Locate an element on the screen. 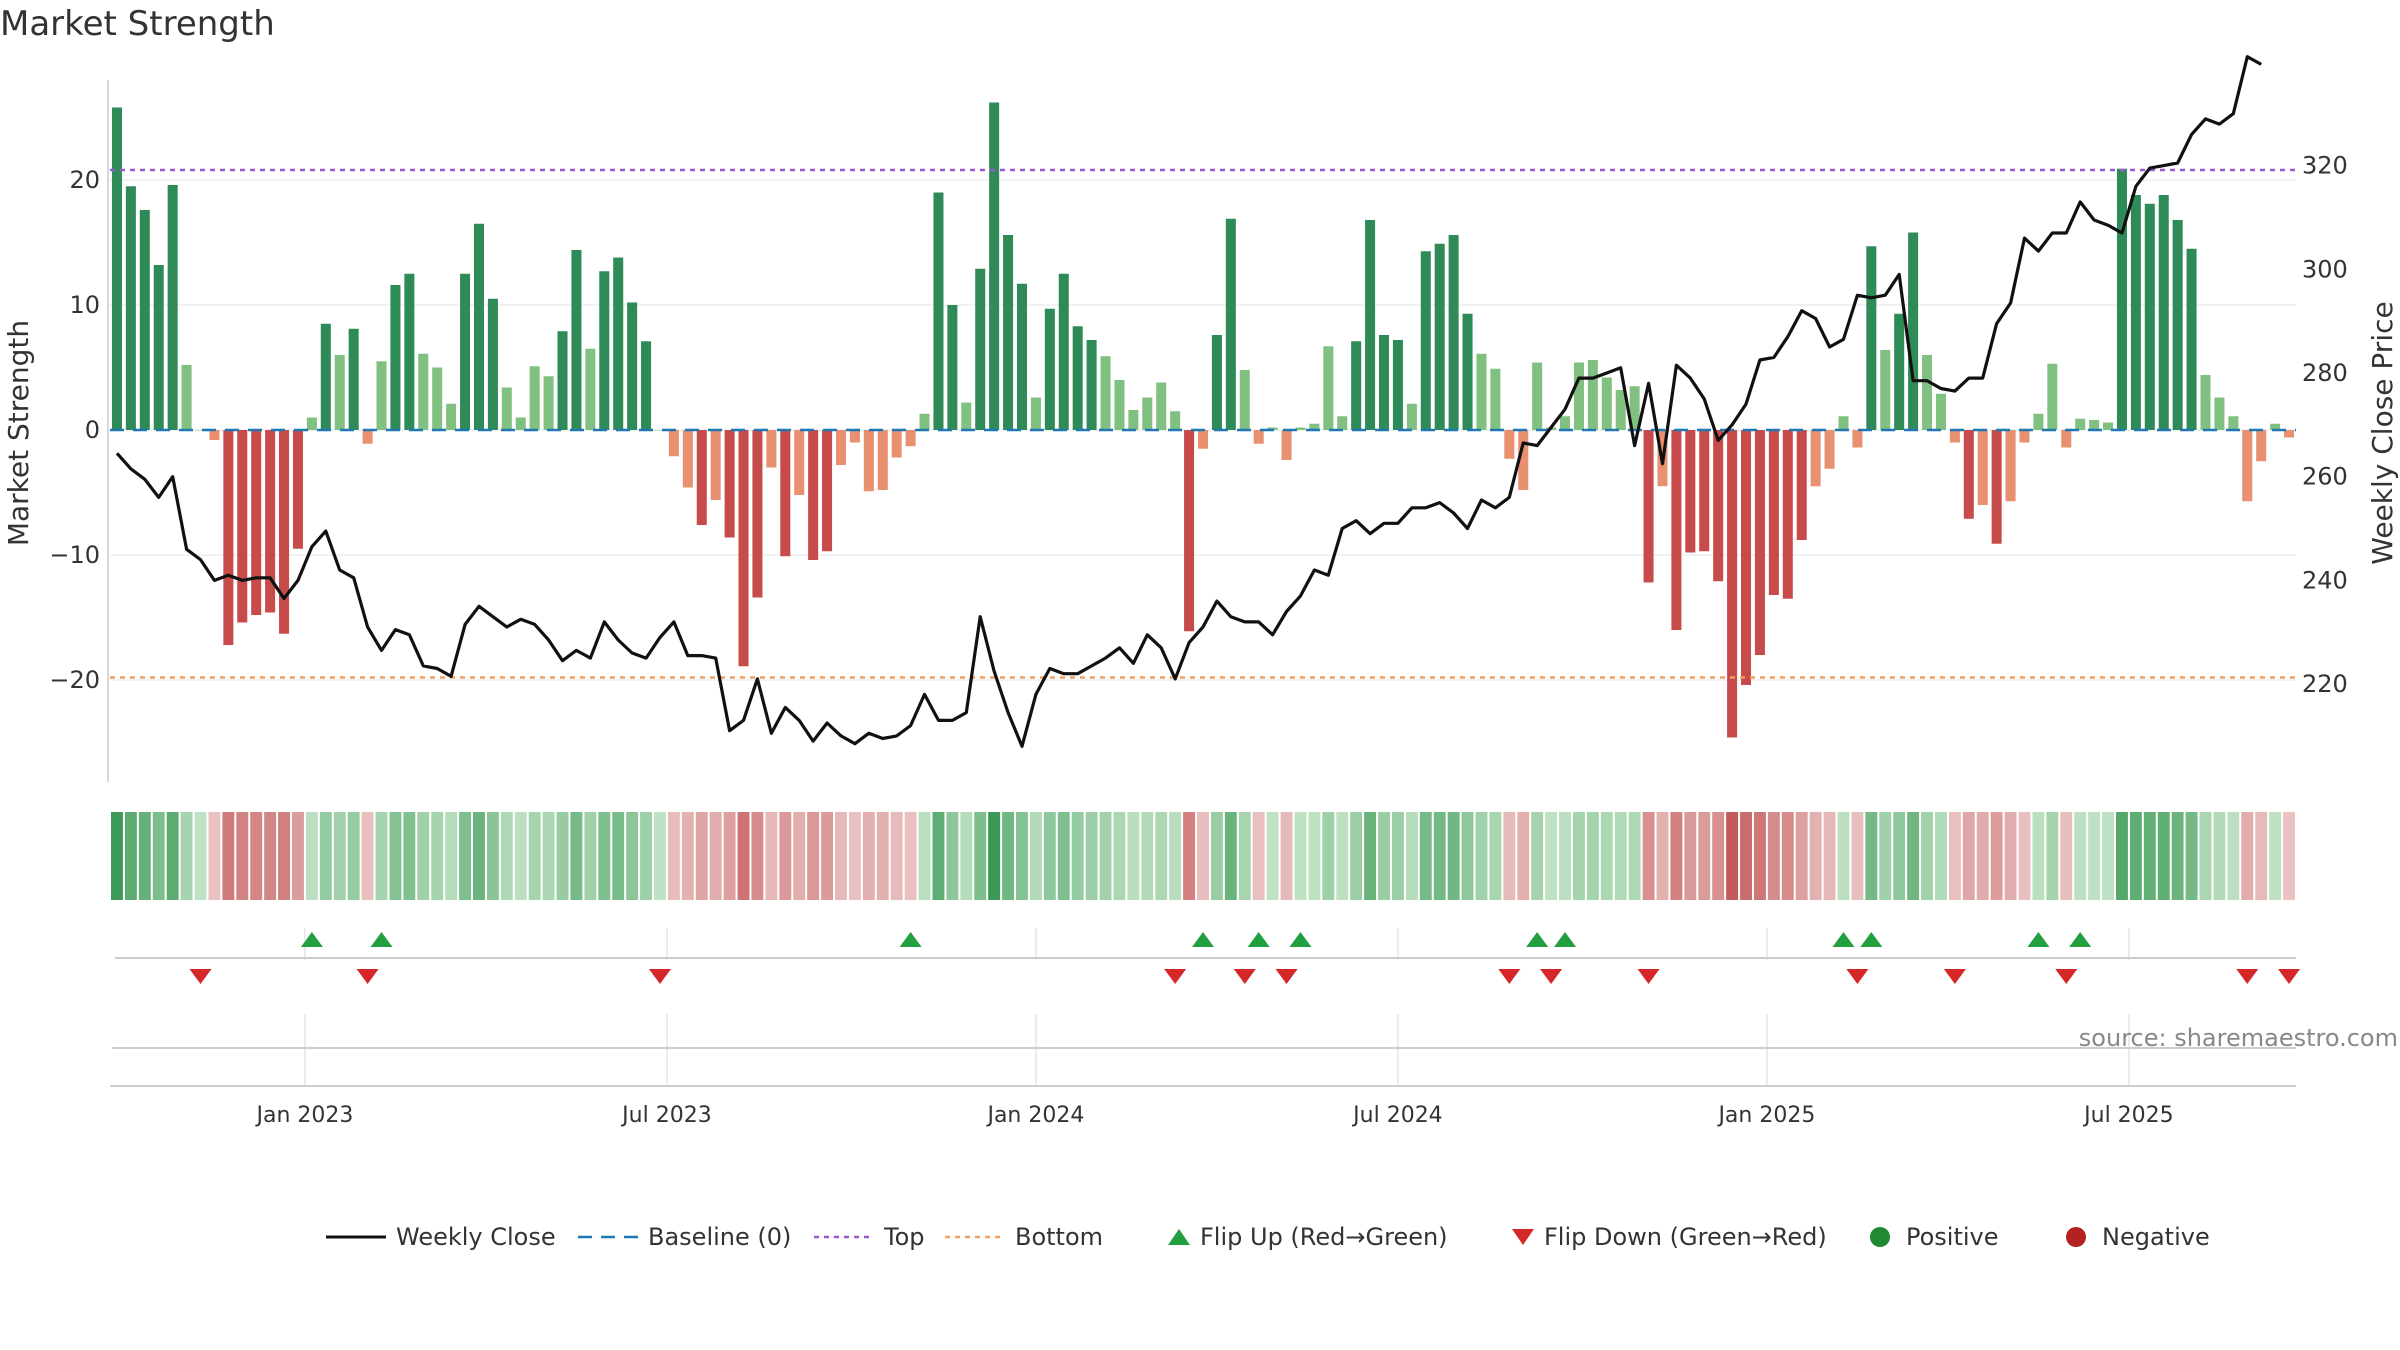  y-tick-label: 0 is located at coordinates (92, 430).